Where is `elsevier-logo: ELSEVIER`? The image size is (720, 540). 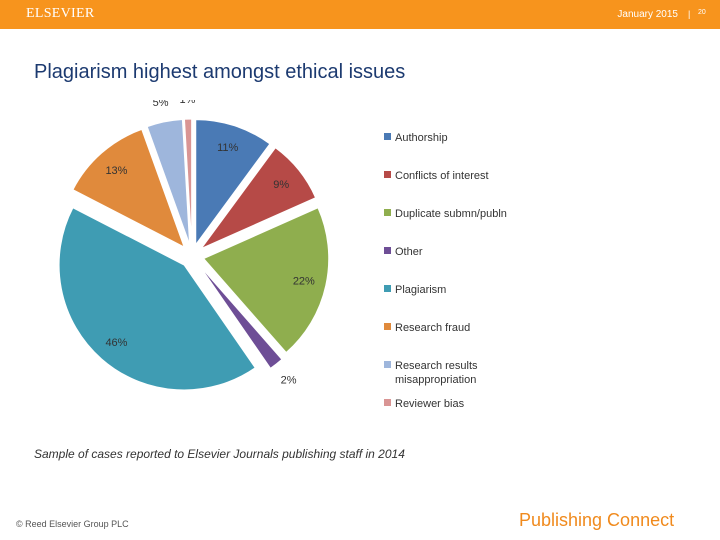 elsevier-logo: ELSEVIER is located at coordinates (60, 13).